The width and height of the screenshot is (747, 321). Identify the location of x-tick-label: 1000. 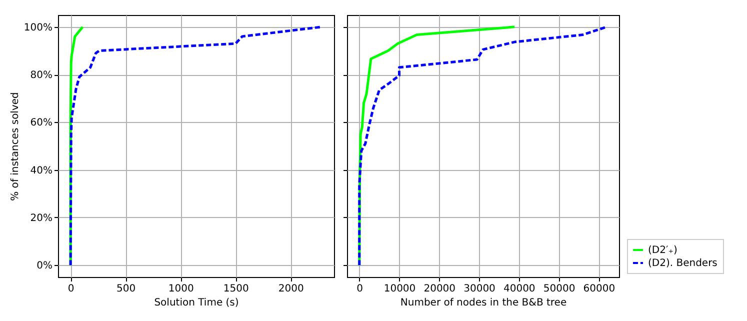
(181, 289).